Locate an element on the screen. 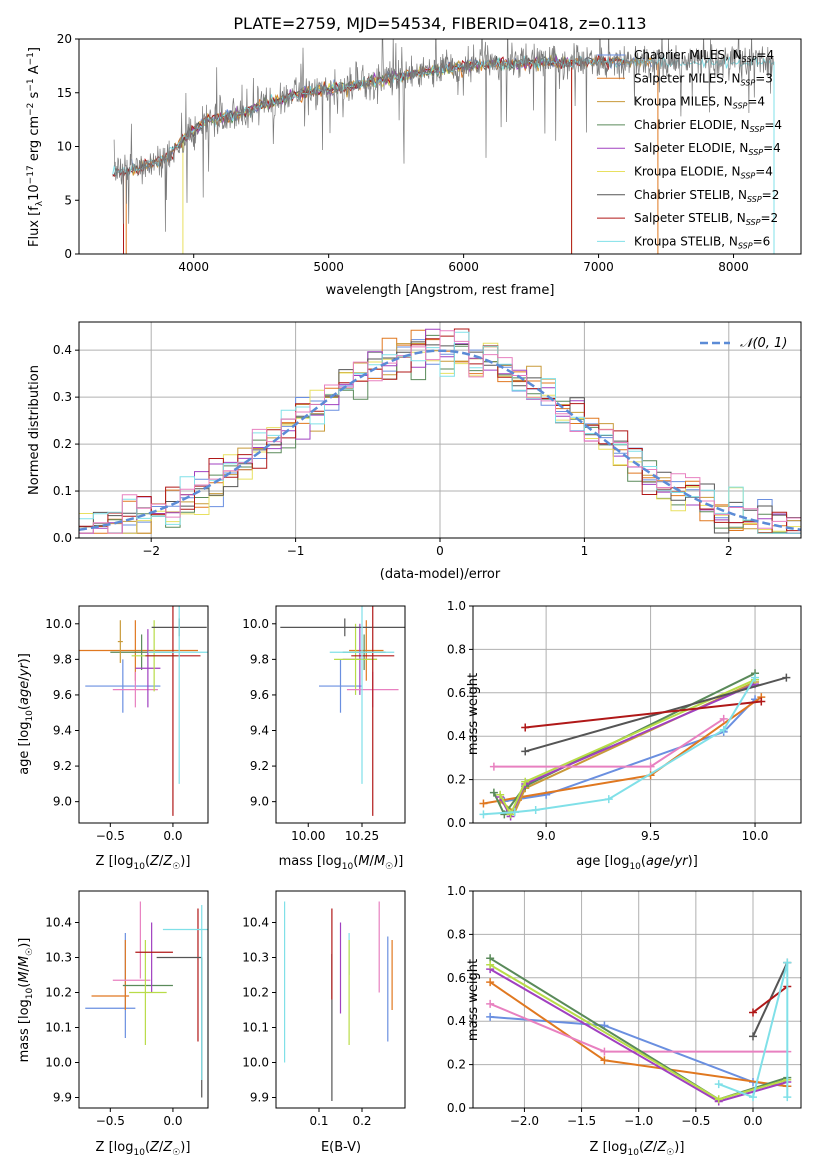 Image resolution: width=819 pixels, height=1170 pixels. x-tick-label: 0.2 is located at coordinates (361, 1121).